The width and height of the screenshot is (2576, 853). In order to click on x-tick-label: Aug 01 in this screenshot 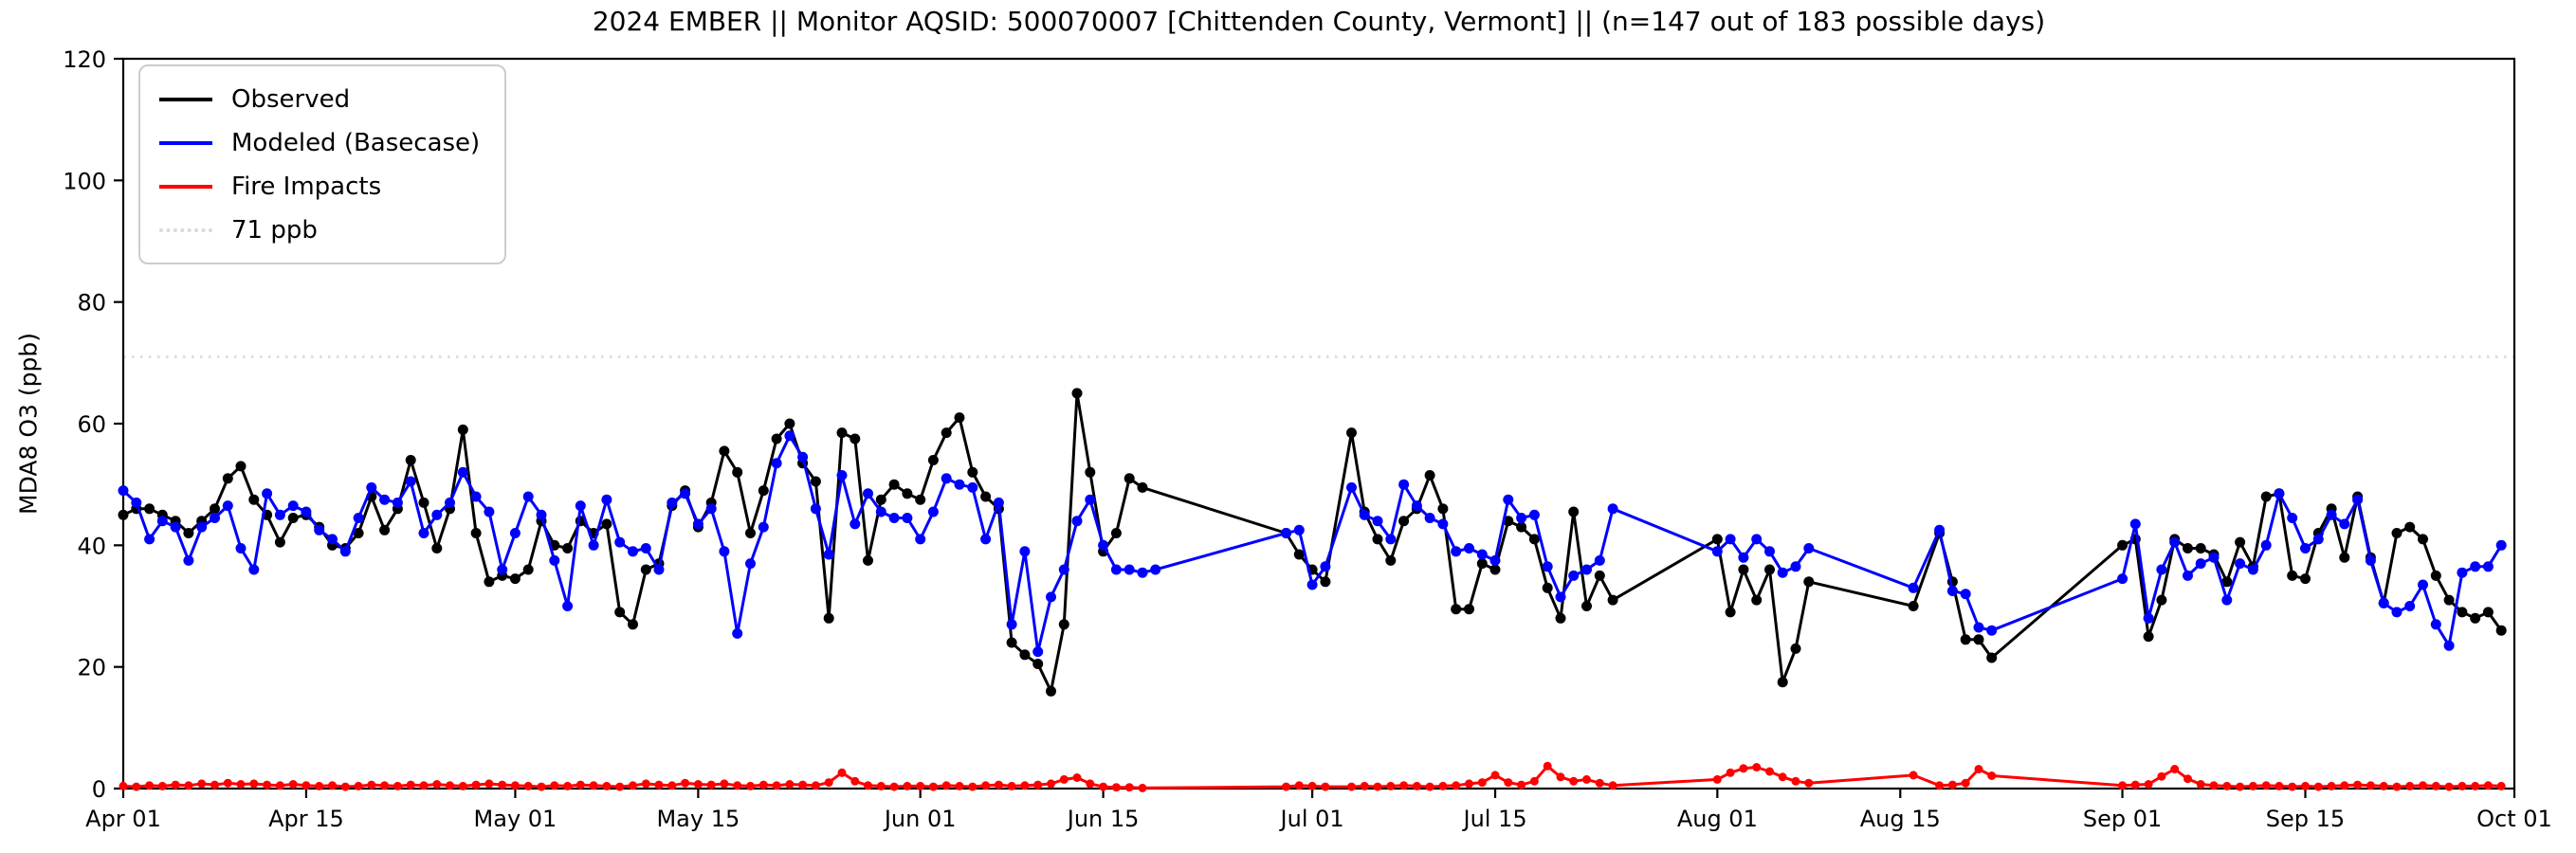, I will do `click(1717, 819)`.